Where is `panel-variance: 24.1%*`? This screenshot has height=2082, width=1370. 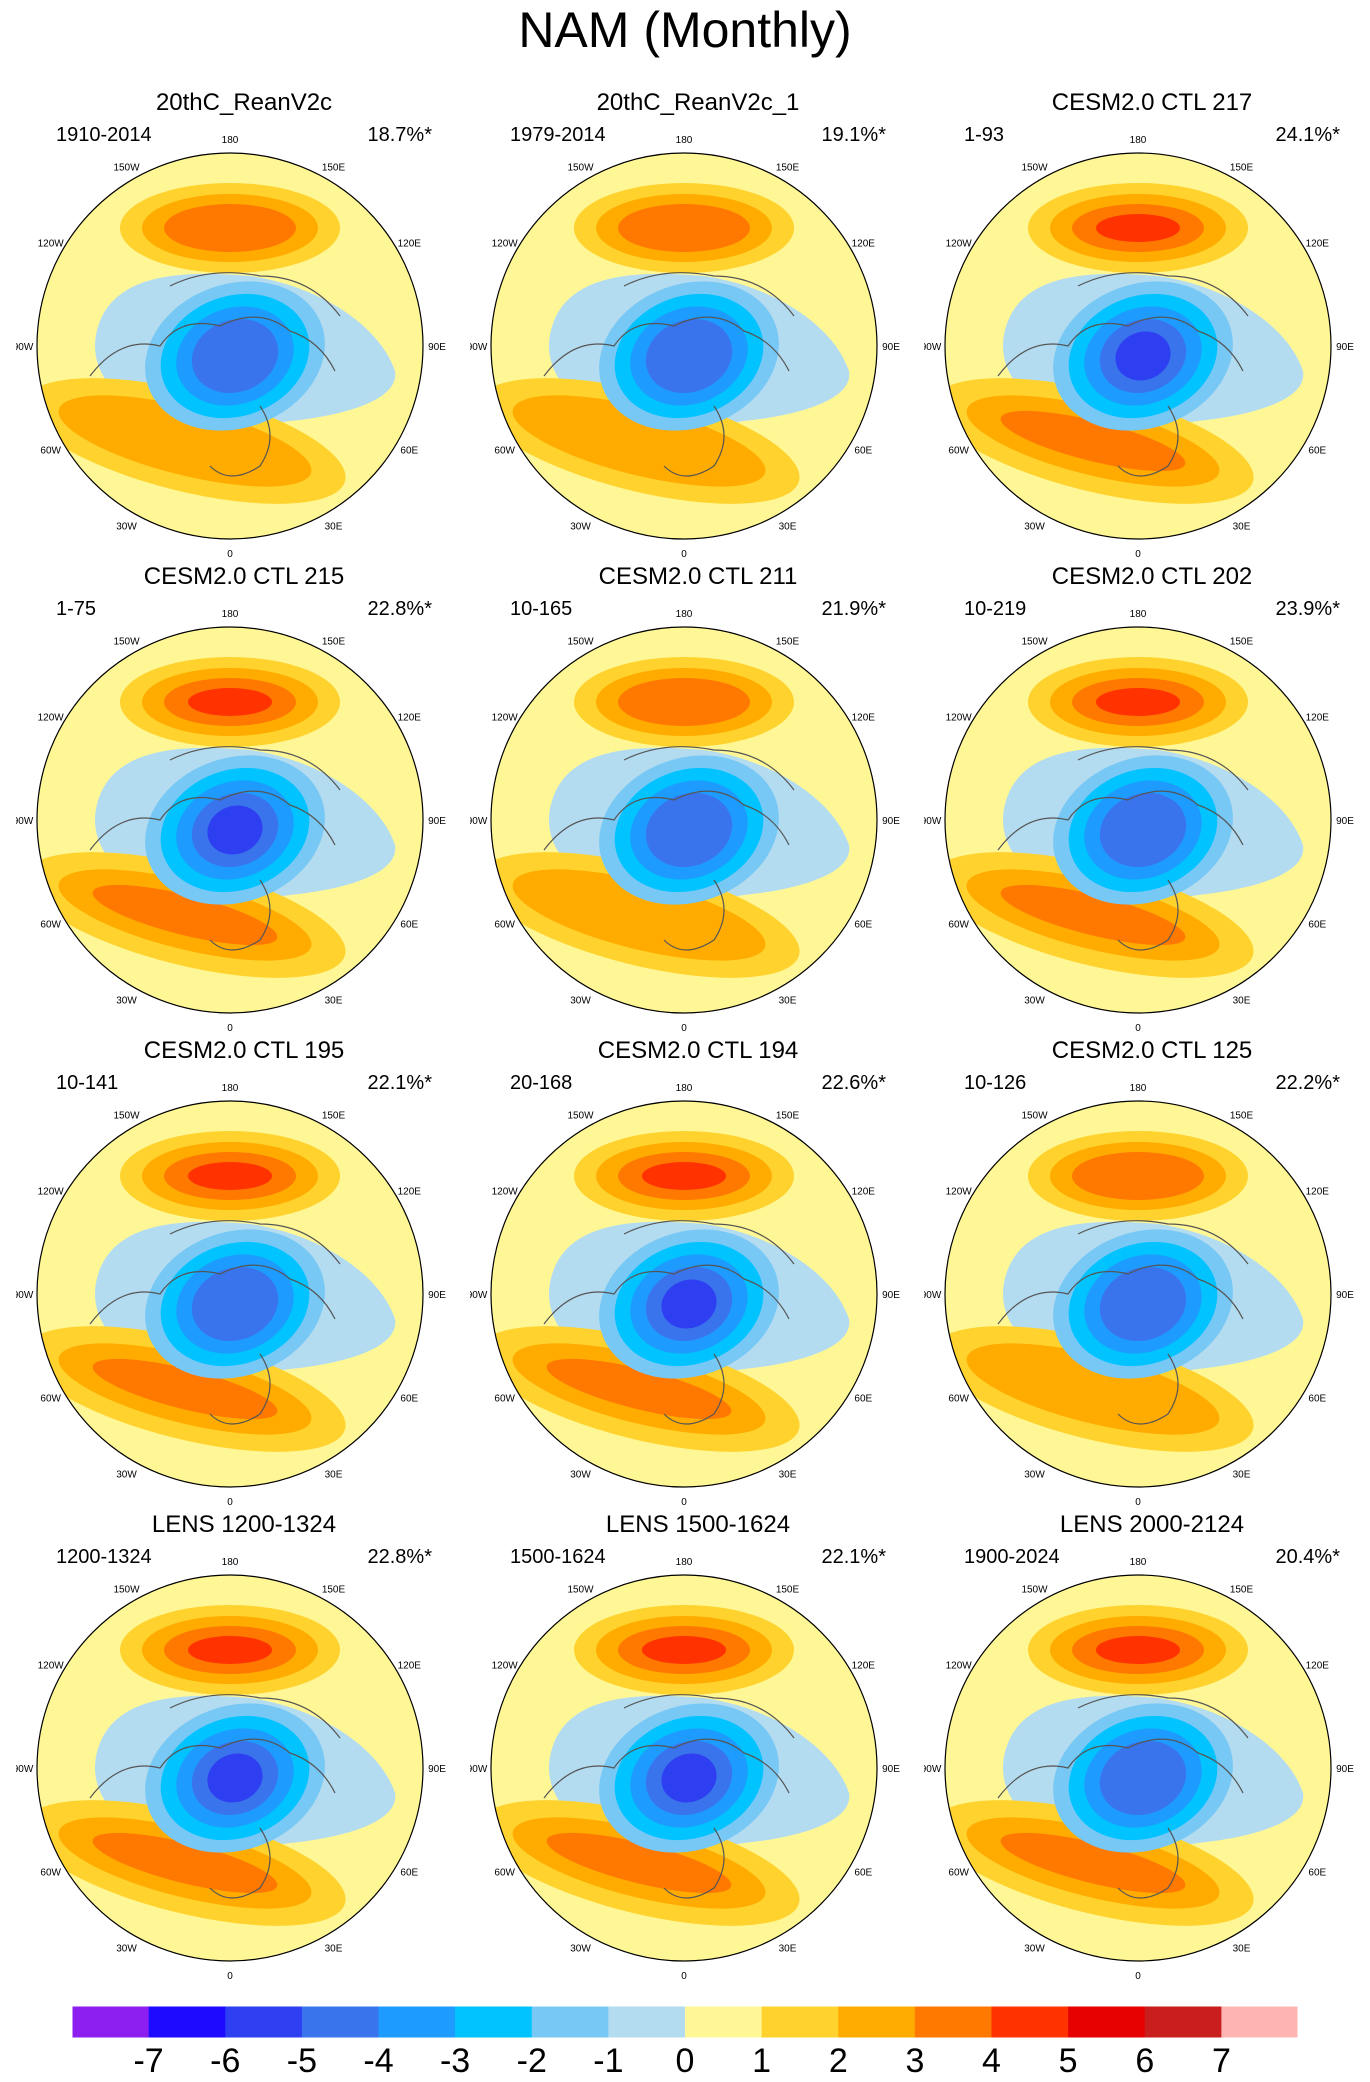 panel-variance: 24.1%* is located at coordinates (1308, 135).